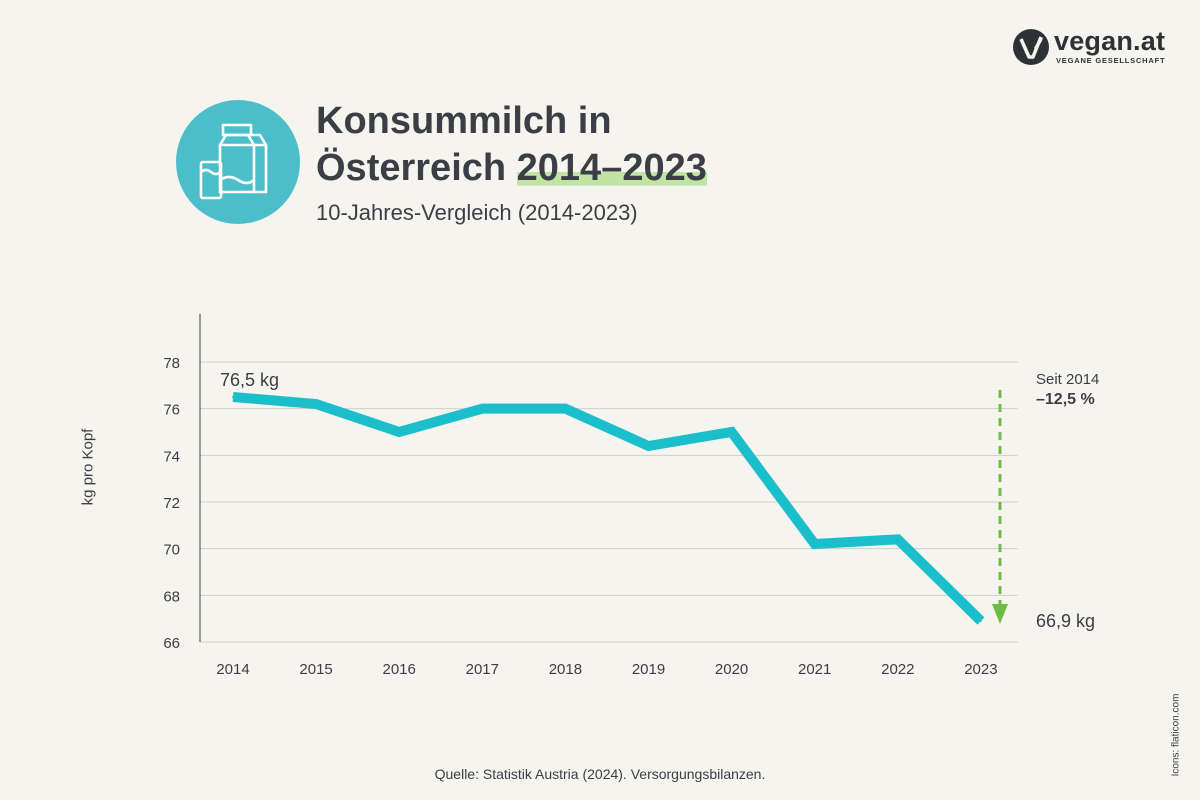 The image size is (1200, 800). I want to click on x-tick-label: 2022, so click(897, 669).